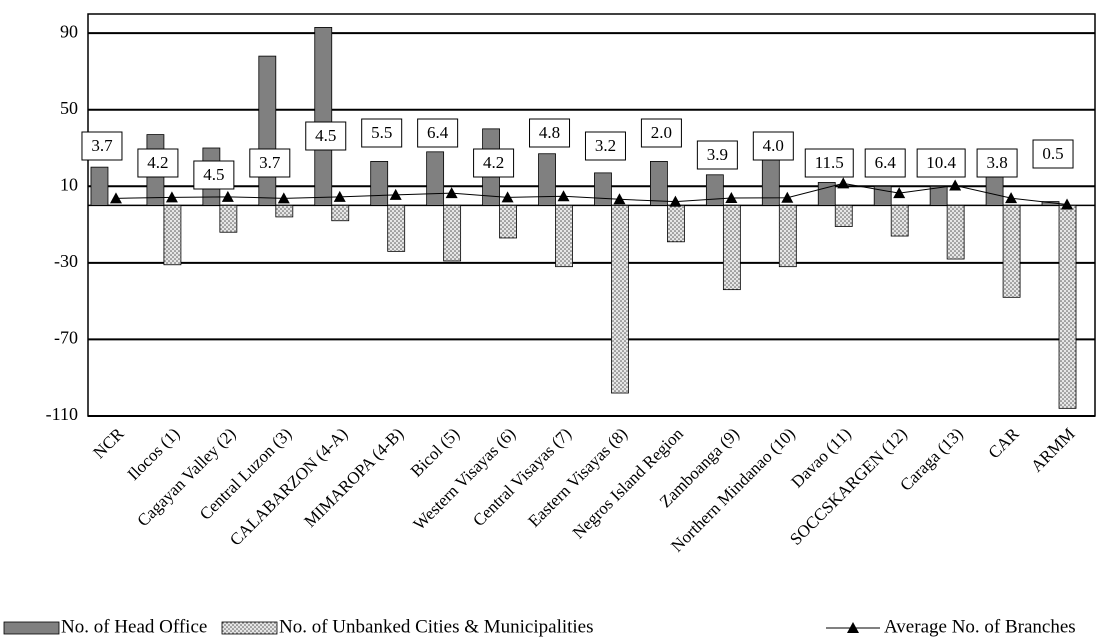 This screenshot has width=1098, height=639. Describe the element at coordinates (435, 452) in the screenshot. I see `x-tick-label: Bicol (5)` at that location.